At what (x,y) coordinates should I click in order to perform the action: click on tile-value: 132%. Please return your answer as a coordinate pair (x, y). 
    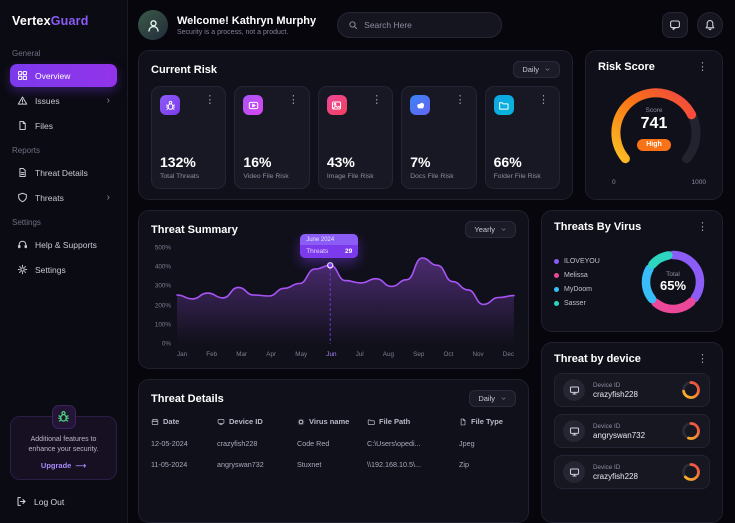
    Looking at the image, I should click on (178, 162).